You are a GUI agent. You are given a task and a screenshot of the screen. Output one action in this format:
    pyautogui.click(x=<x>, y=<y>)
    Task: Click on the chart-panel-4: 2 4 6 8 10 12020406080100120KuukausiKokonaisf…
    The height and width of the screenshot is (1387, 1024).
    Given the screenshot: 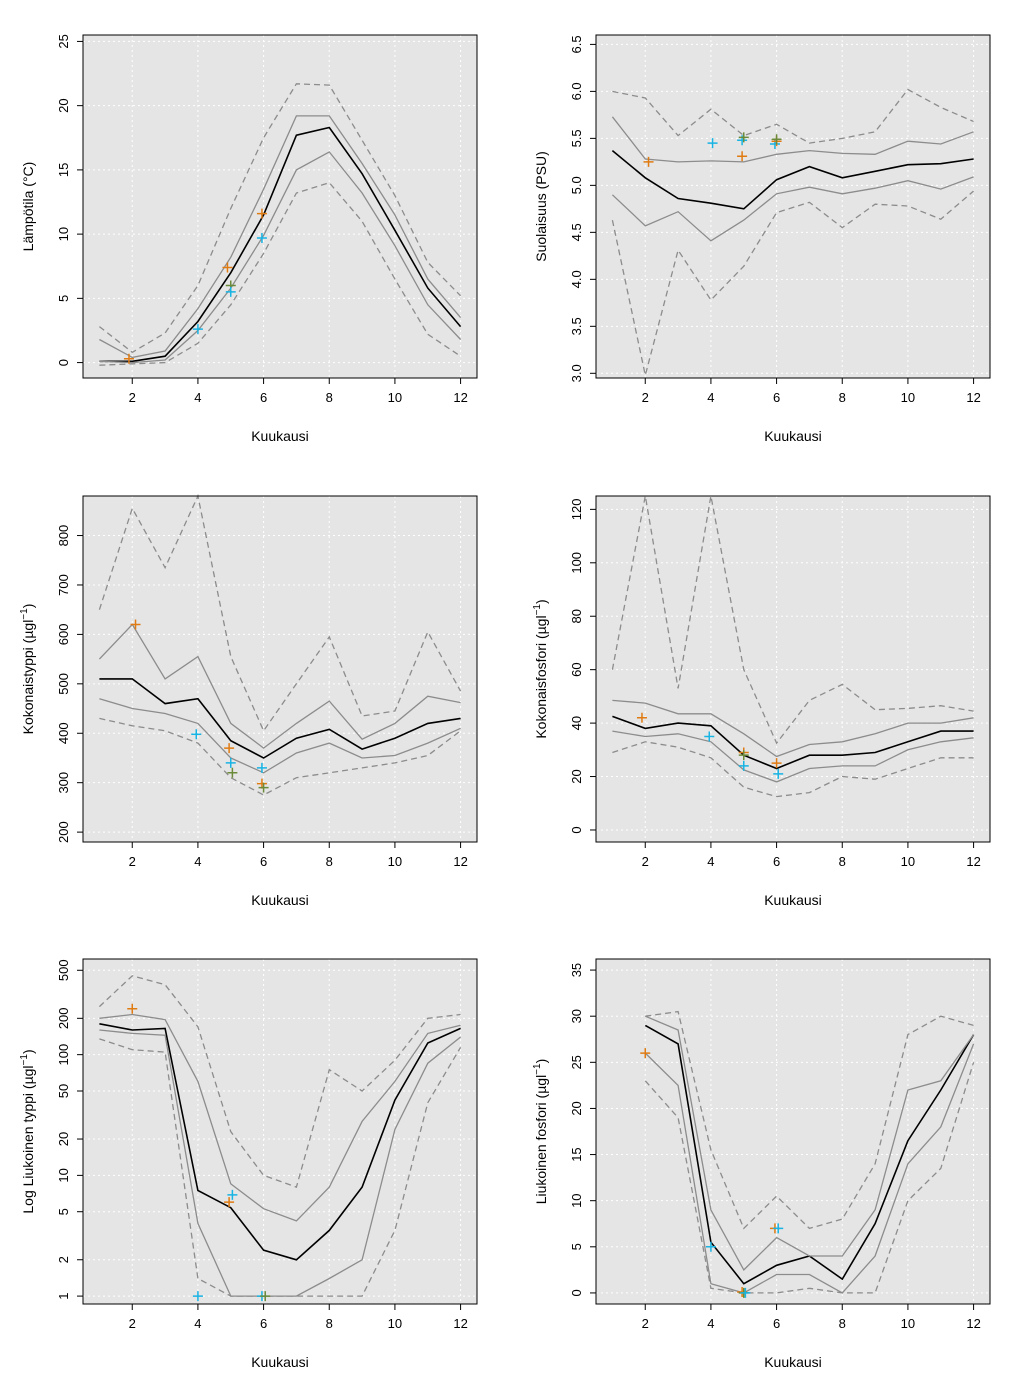 What is the action you would take?
    pyautogui.click(x=761, y=701)
    